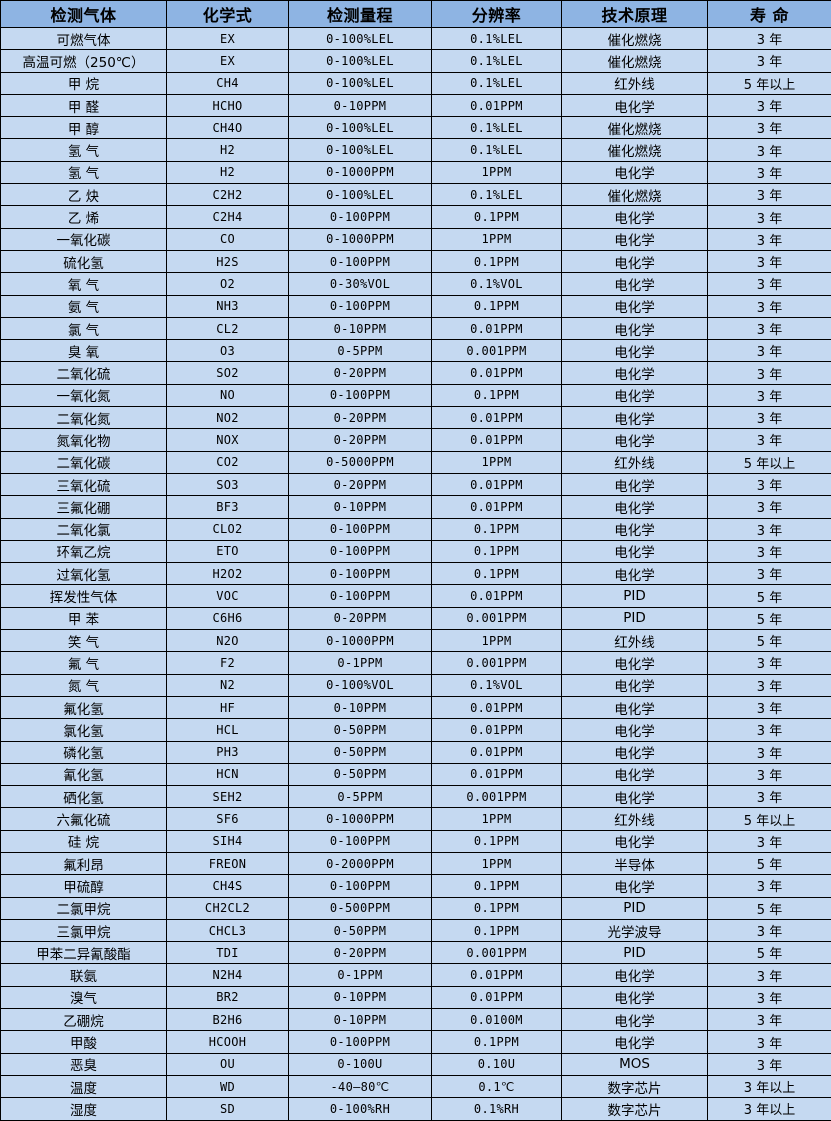 Image resolution: width=831 pixels, height=1121 pixels. I want to click on cell-formula: BF3, so click(228, 507).